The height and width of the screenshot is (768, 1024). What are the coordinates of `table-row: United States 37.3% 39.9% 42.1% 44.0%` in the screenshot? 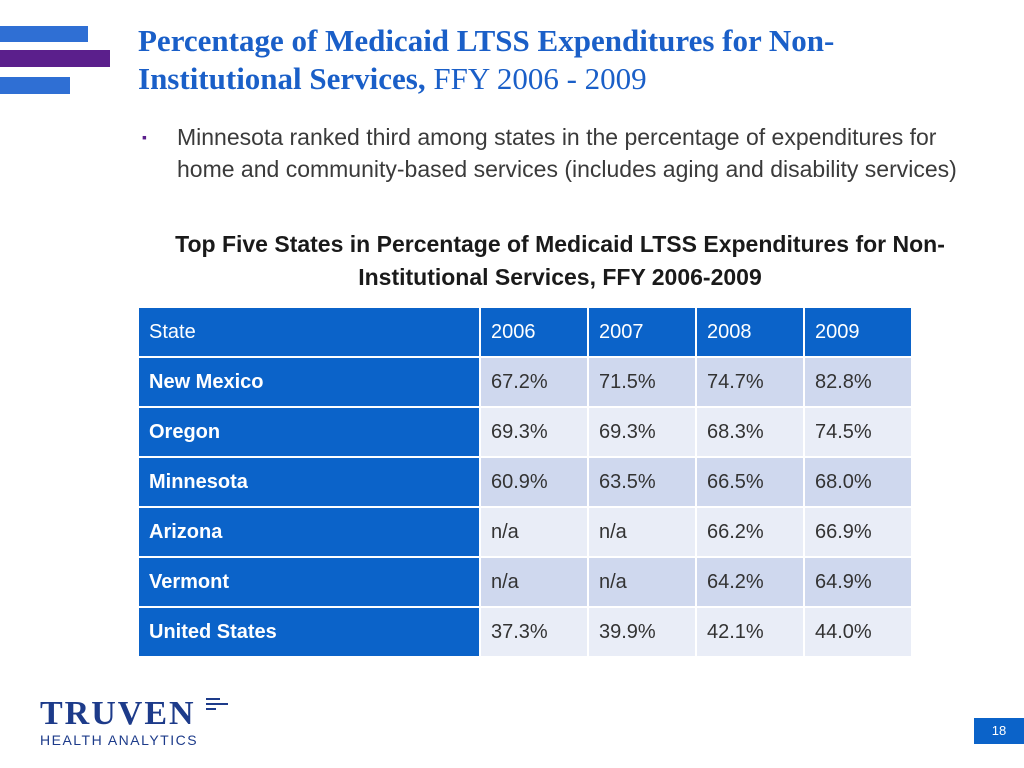 It's located at (525, 632).